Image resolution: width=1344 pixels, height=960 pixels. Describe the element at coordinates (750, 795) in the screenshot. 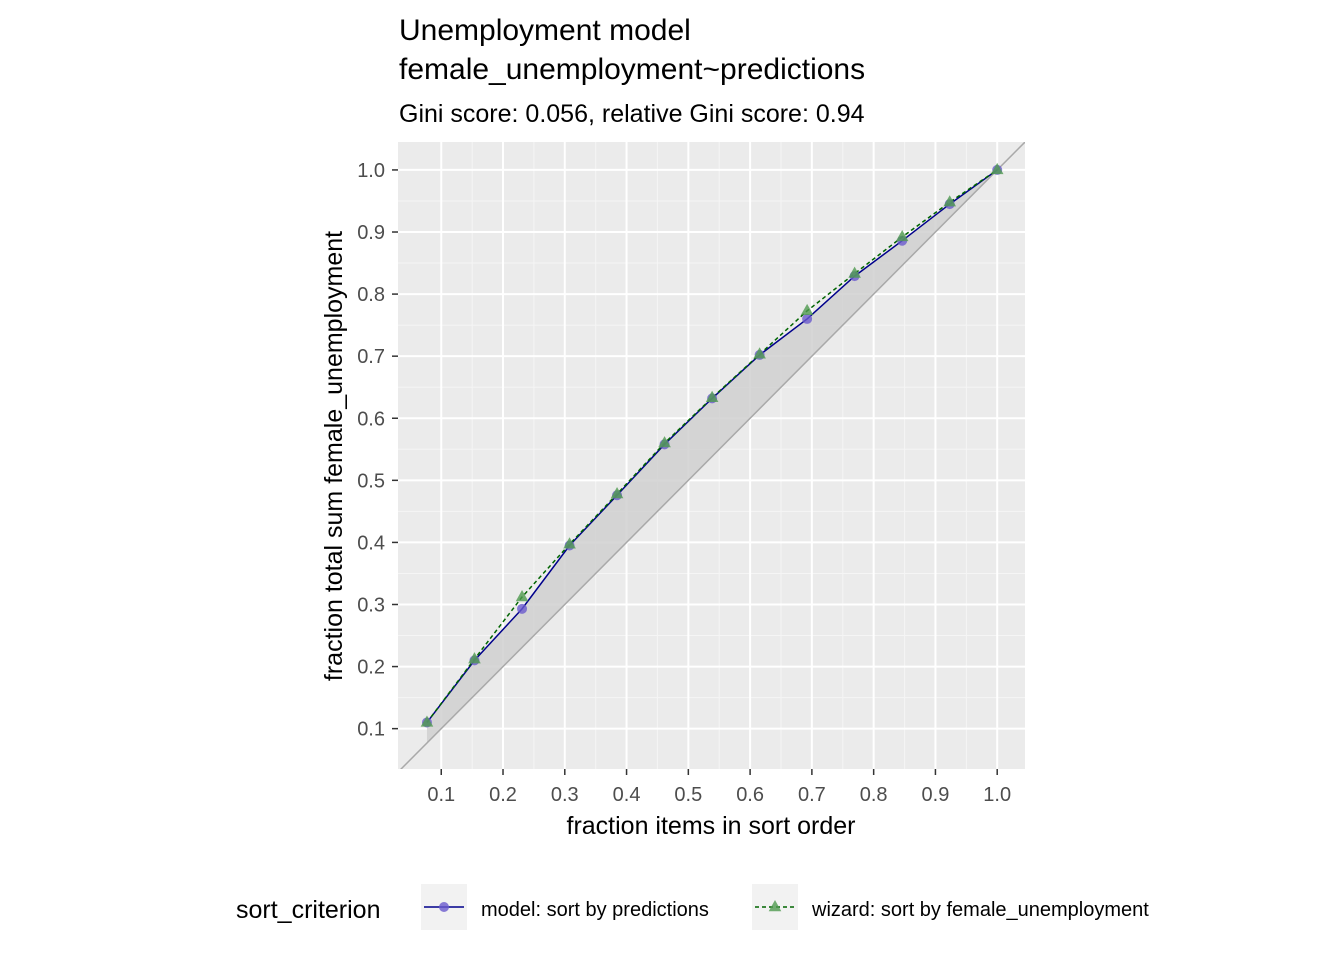

I see `x-tick-label: 0.6` at that location.